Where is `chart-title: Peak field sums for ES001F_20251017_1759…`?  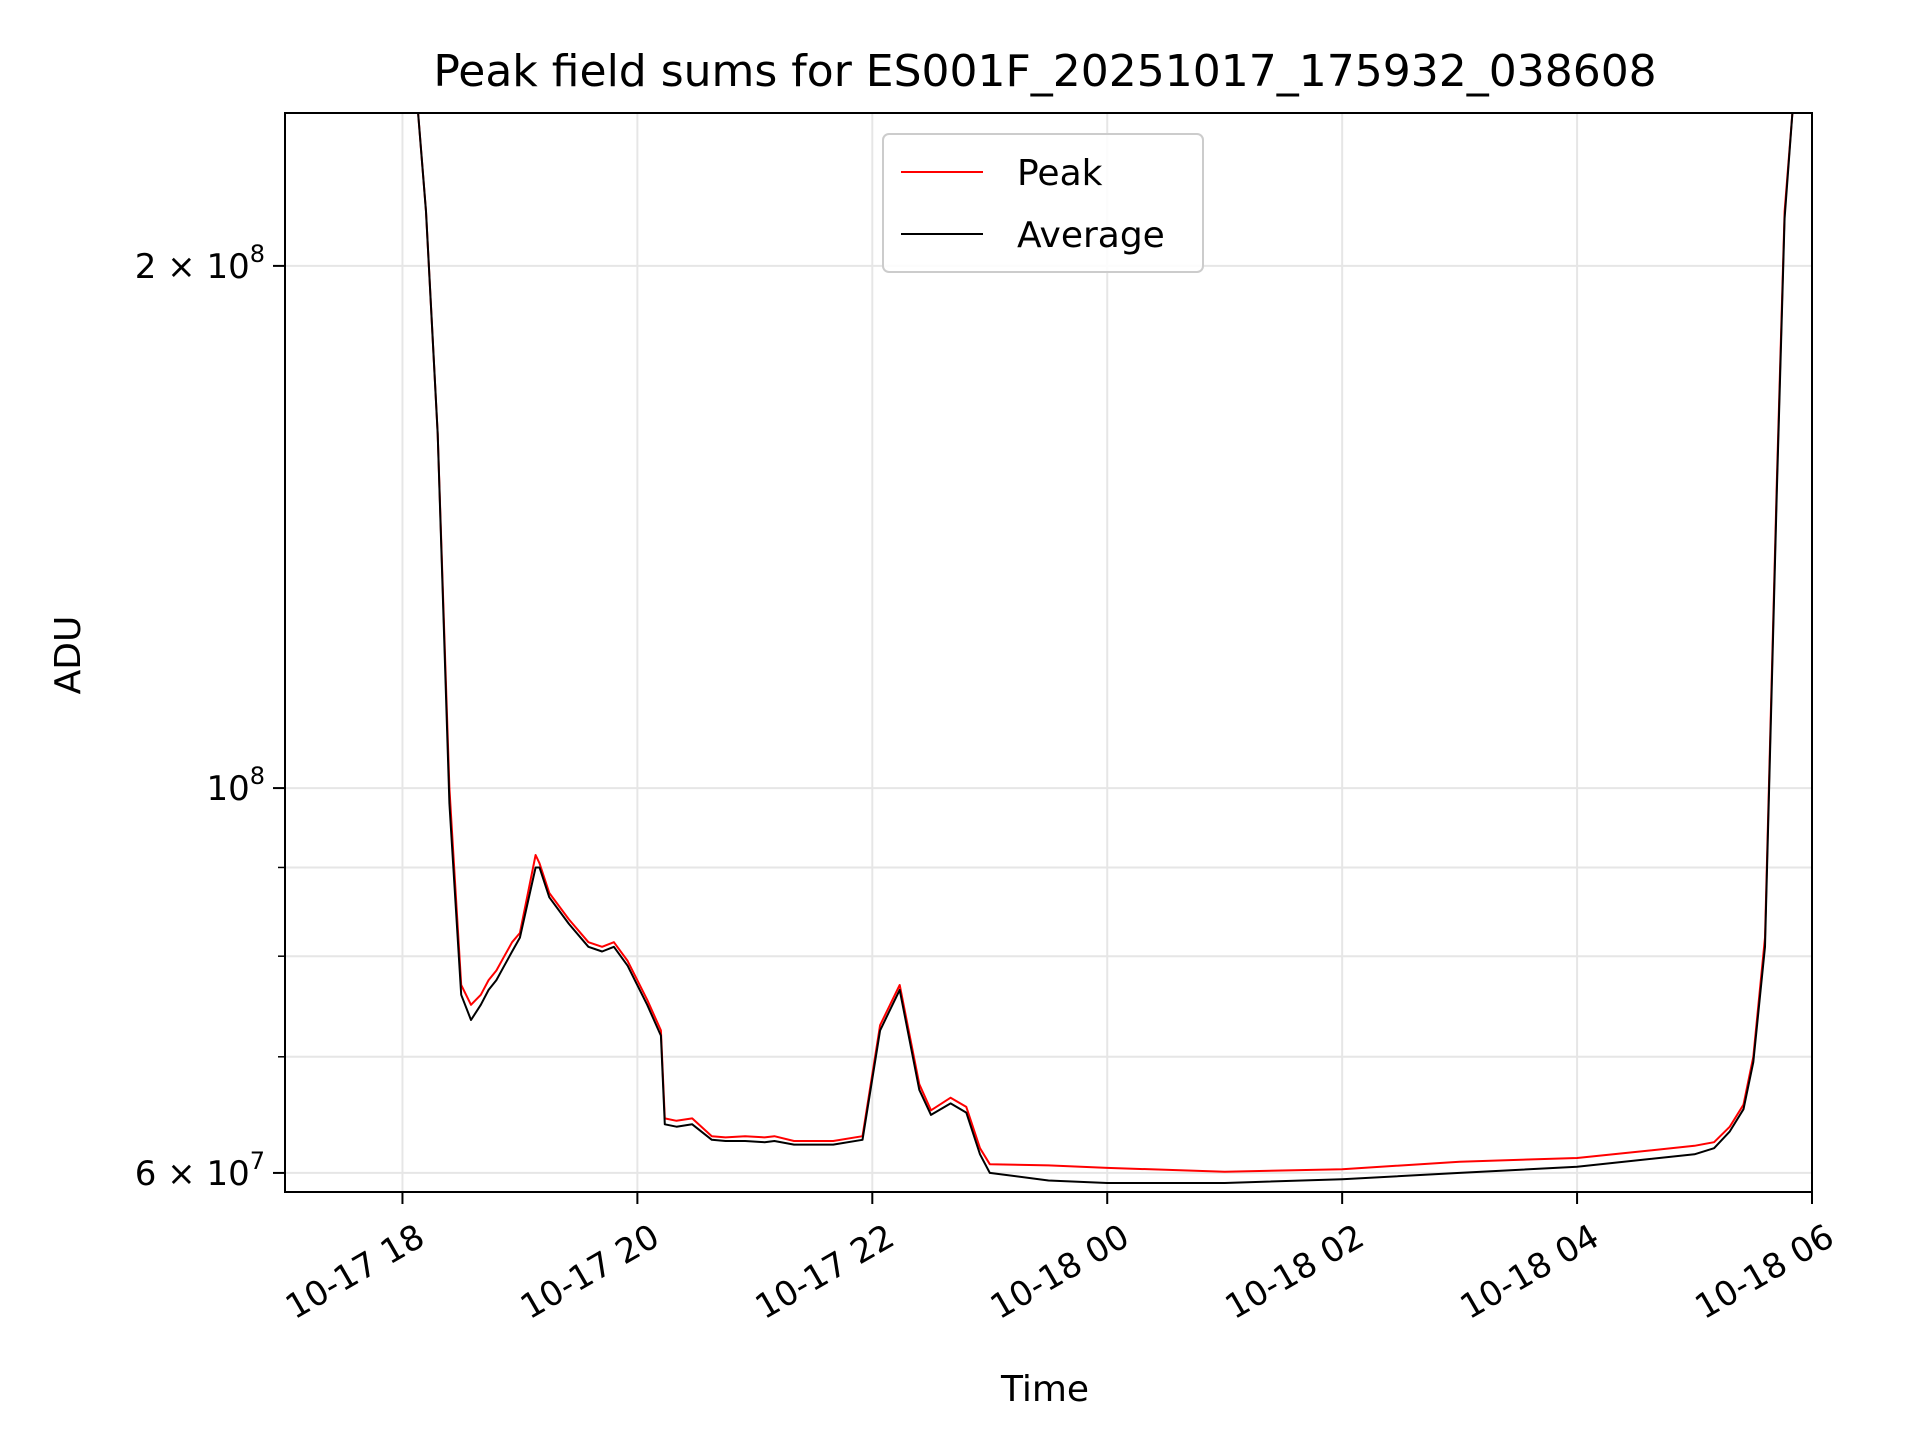 chart-title: Peak field sums for ES001F_20251017_1759… is located at coordinates (1044, 71).